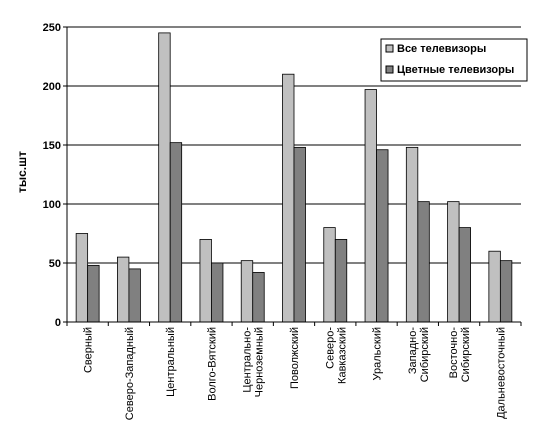 The image size is (552, 438). What do you see at coordinates (130, 373) in the screenshot?
I see `x-category-label: Северо-Западный` at bounding box center [130, 373].